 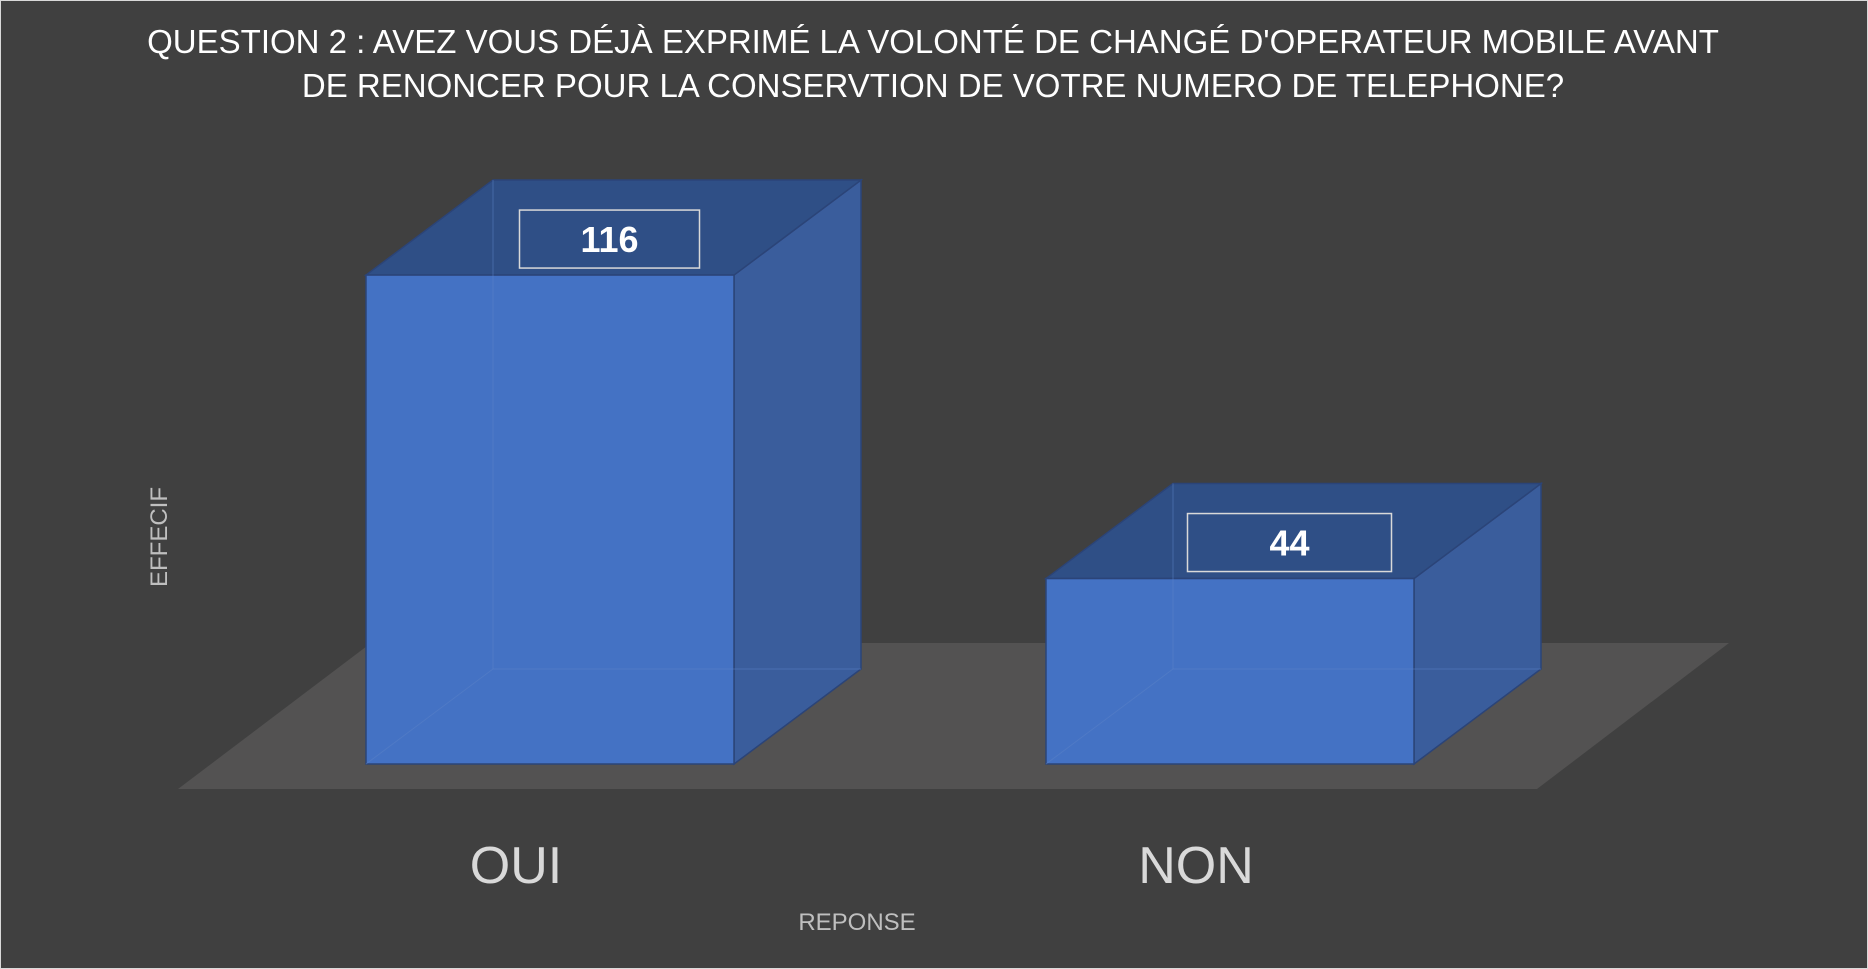 What do you see at coordinates (856, 922) in the screenshot?
I see `x-axis-title: REPONSE` at bounding box center [856, 922].